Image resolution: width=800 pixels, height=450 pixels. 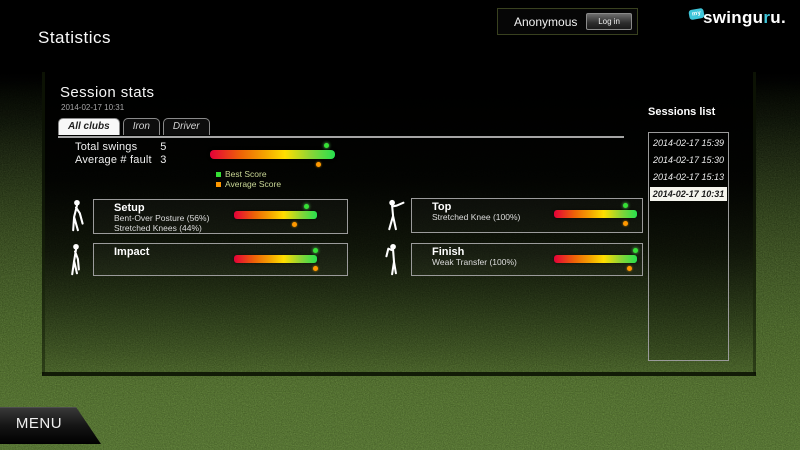 I want to click on section-fault-line: Bent-Over Posture (56%), so click(x=162, y=218).